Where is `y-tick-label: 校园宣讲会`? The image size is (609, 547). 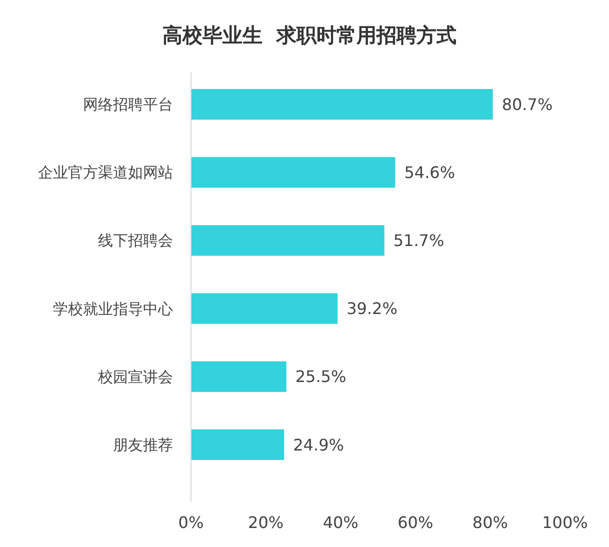
y-tick-label: 校园宣讲会 is located at coordinates (135, 377).